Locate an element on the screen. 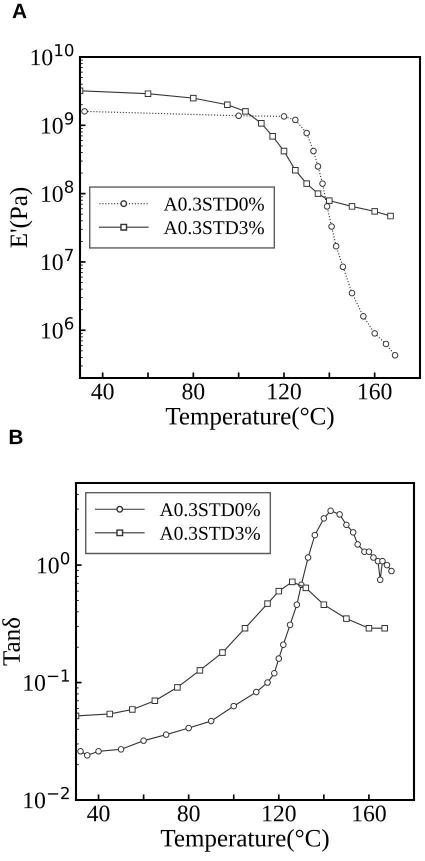 The width and height of the screenshot is (425, 861). y-tick-label: 10$^{6}$ is located at coordinates (58, 328).